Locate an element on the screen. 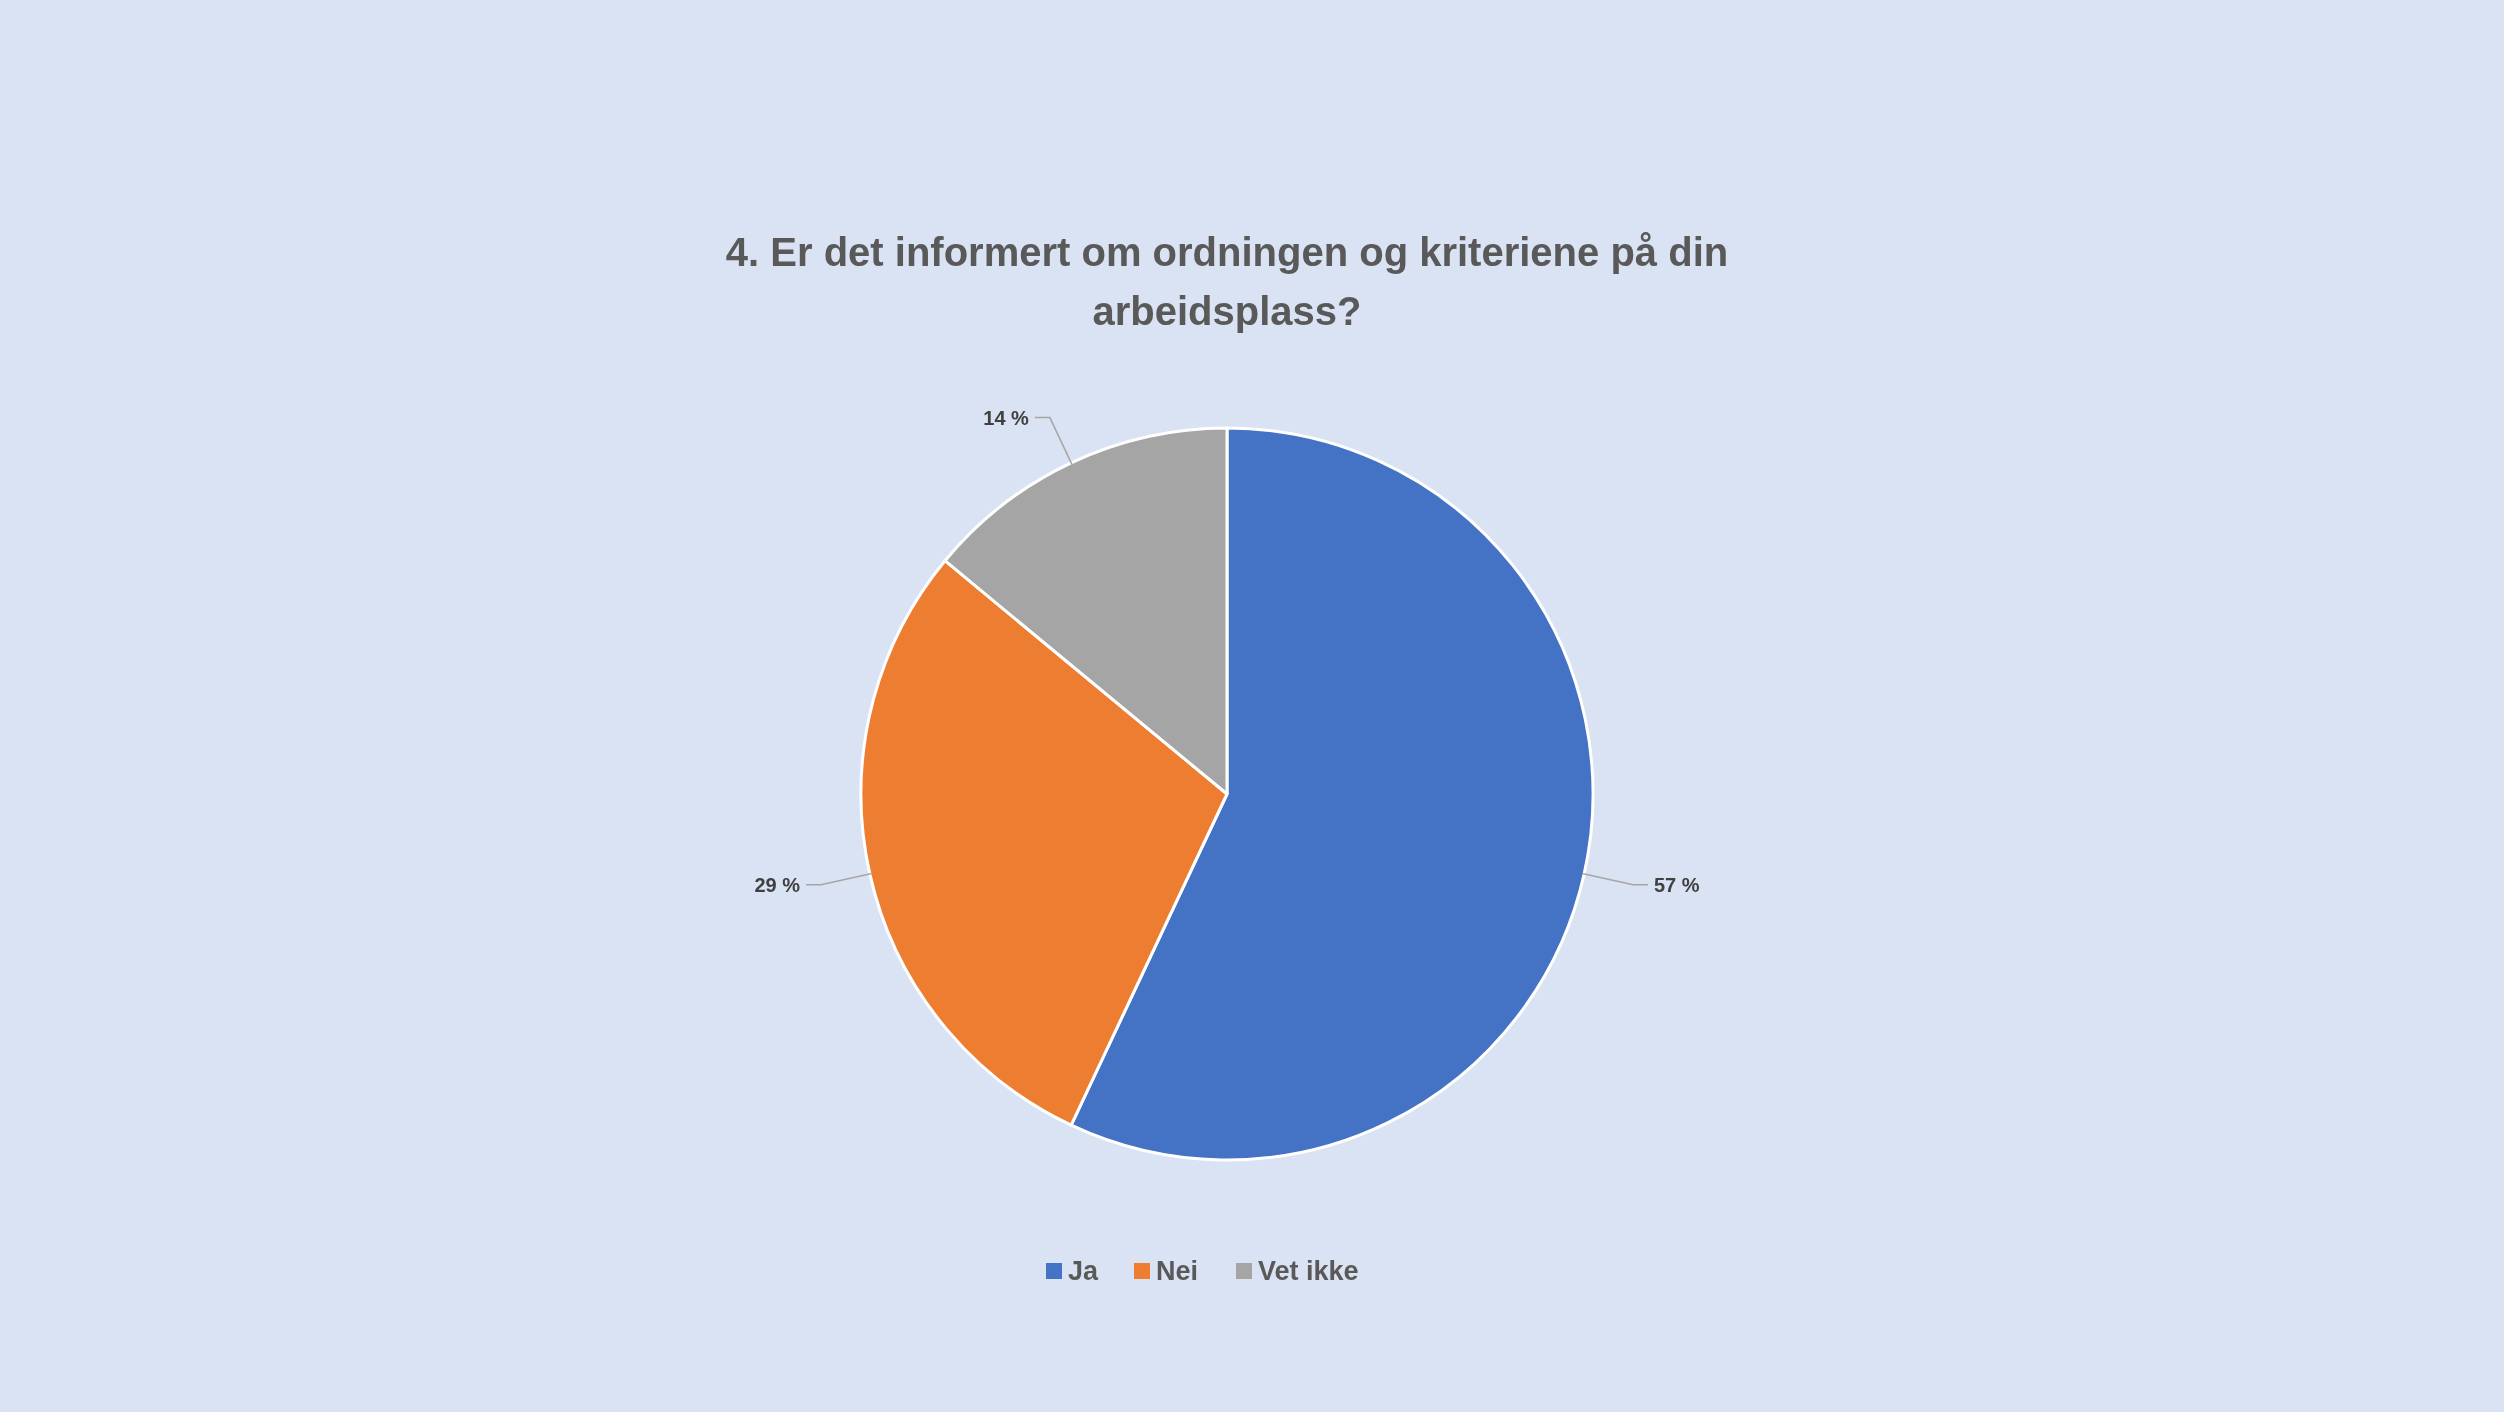 The image size is (2504, 1412). legend-label: Nei is located at coordinates (1177, 1271).